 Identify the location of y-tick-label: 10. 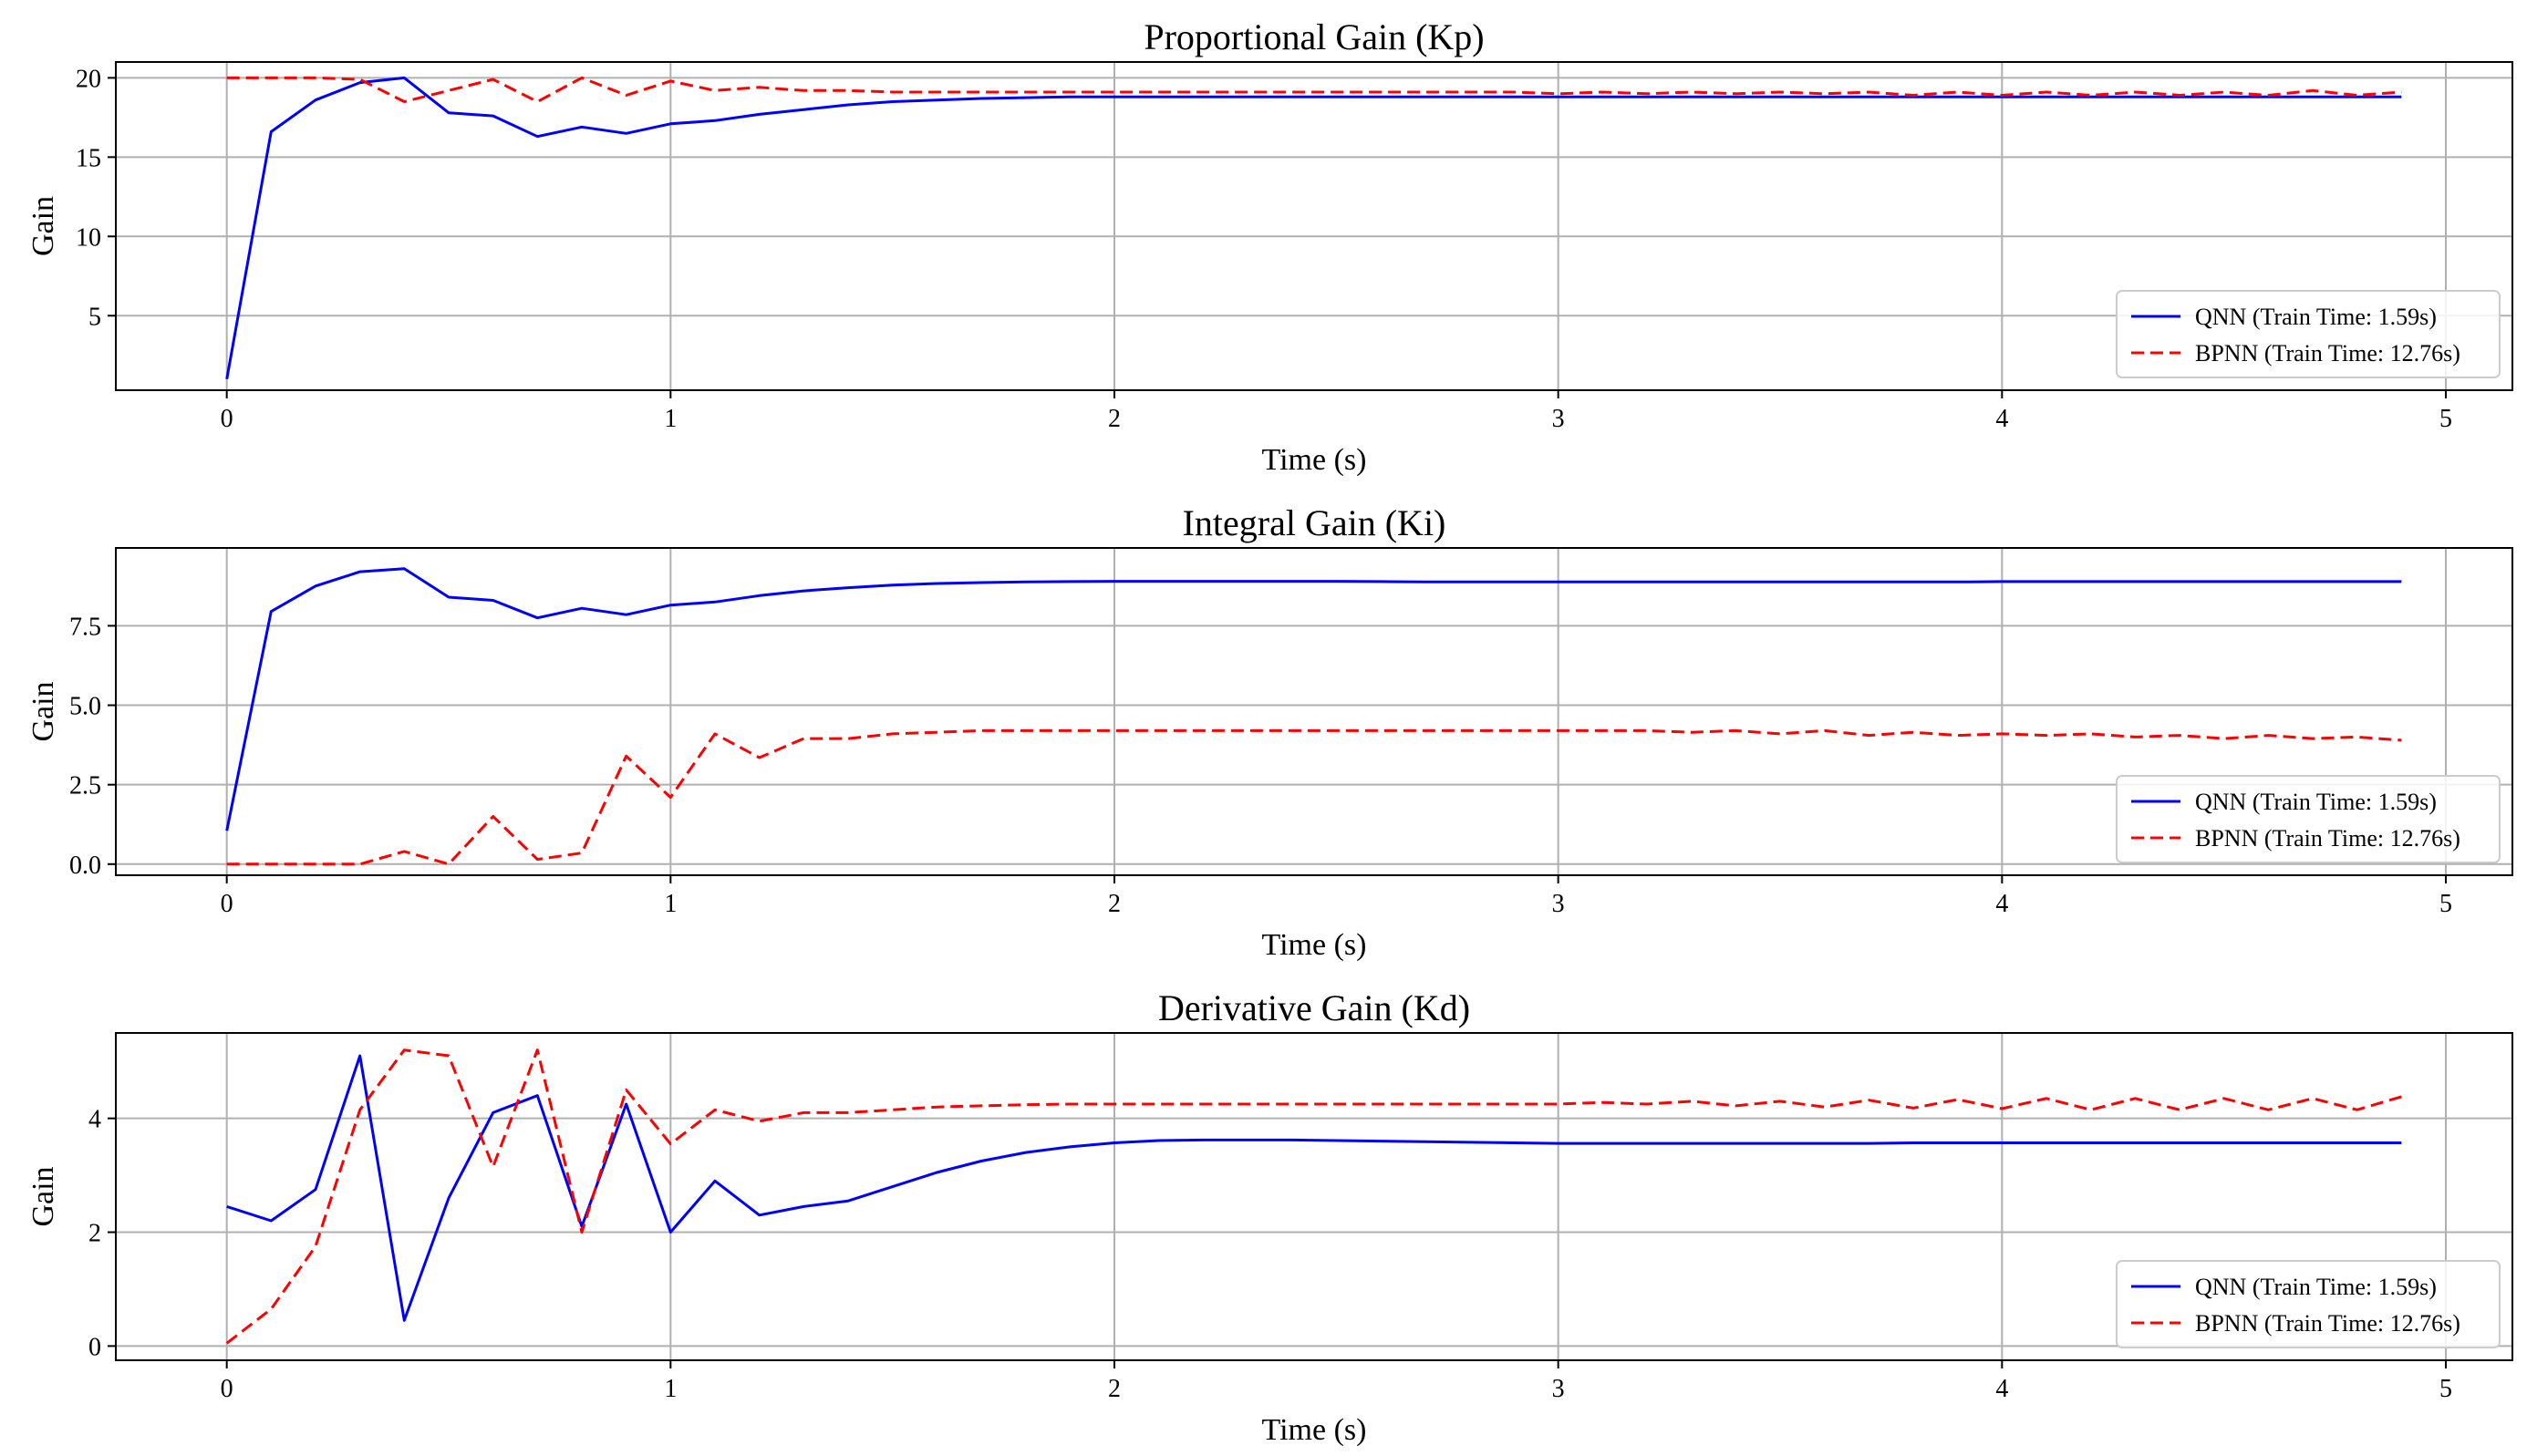
(88, 237).